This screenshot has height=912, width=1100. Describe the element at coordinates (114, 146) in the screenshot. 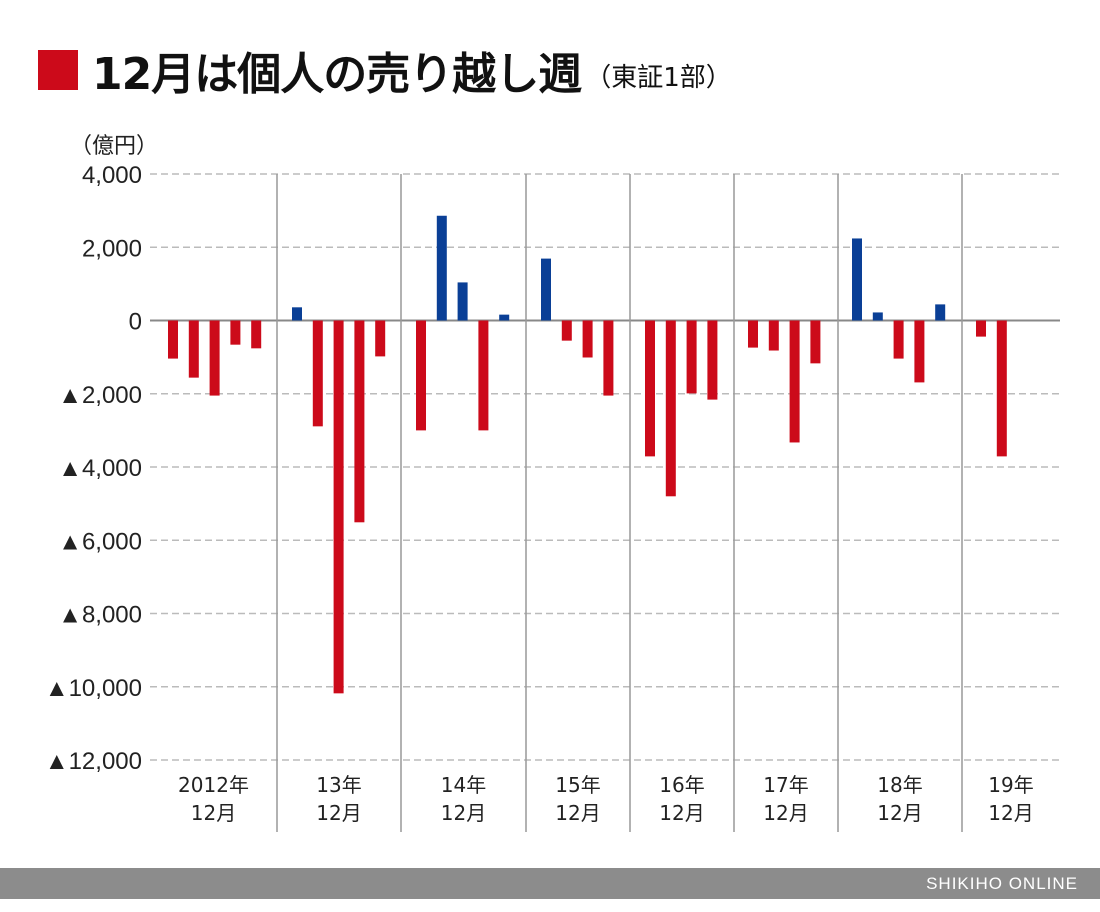

I see `y-axis-unit: （億円）` at that location.